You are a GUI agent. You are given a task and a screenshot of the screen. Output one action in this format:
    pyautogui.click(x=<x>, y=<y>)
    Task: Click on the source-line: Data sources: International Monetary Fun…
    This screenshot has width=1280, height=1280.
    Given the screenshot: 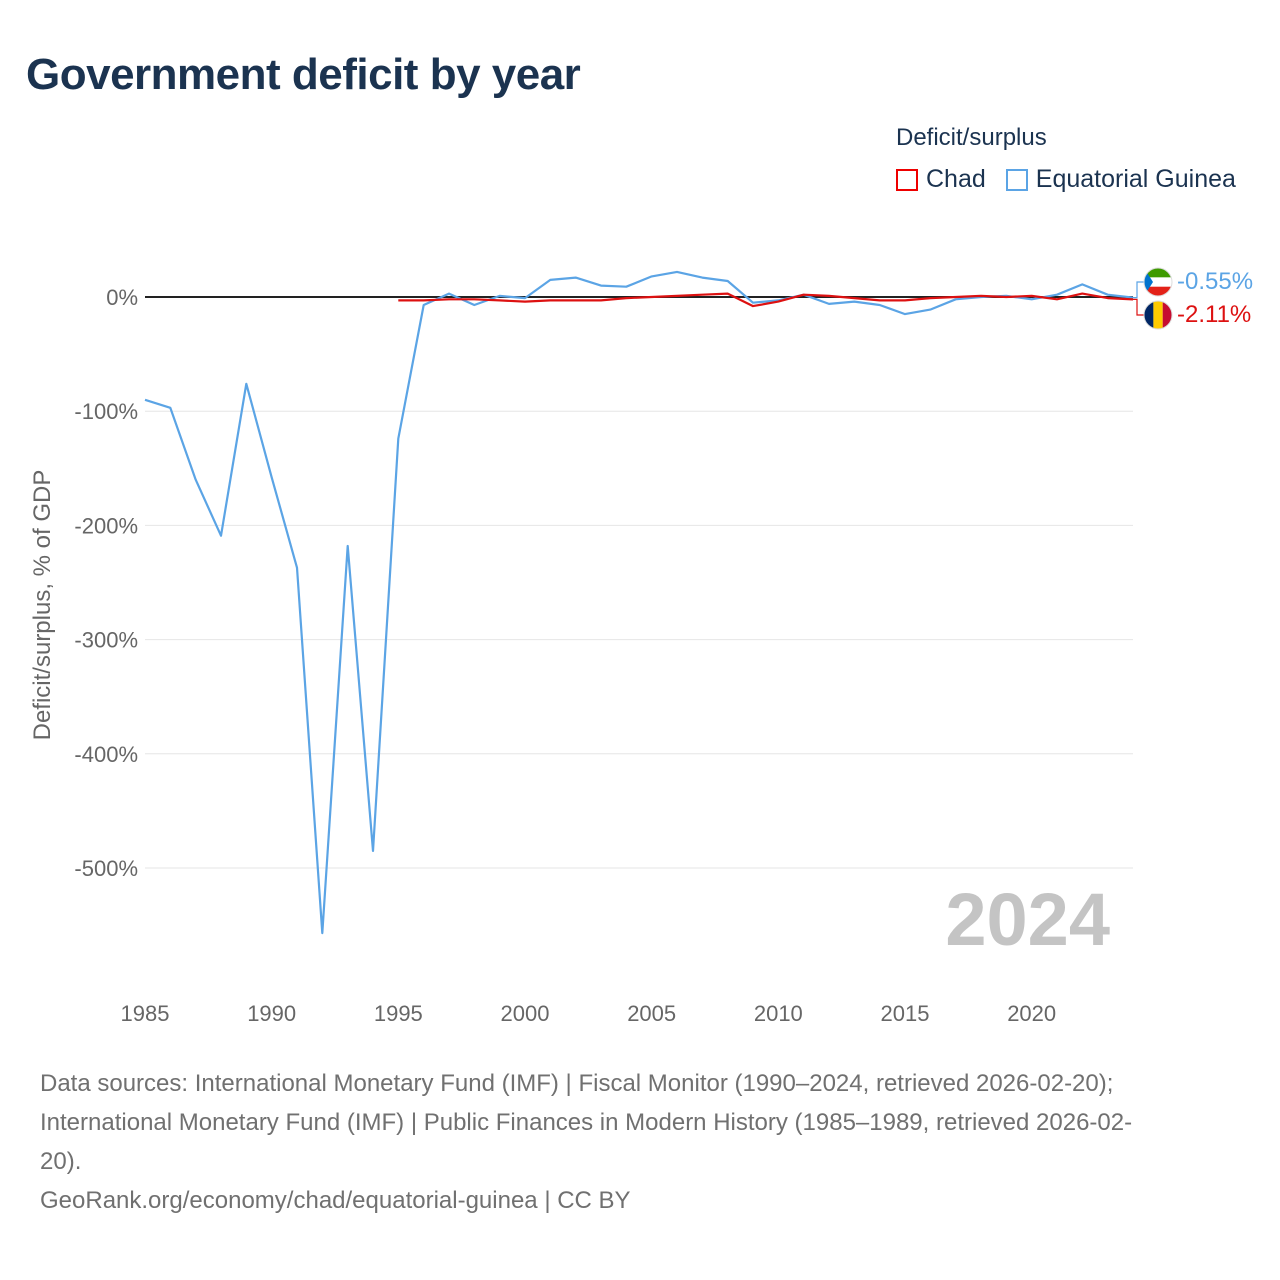 What is the action you would take?
    pyautogui.click(x=577, y=1083)
    